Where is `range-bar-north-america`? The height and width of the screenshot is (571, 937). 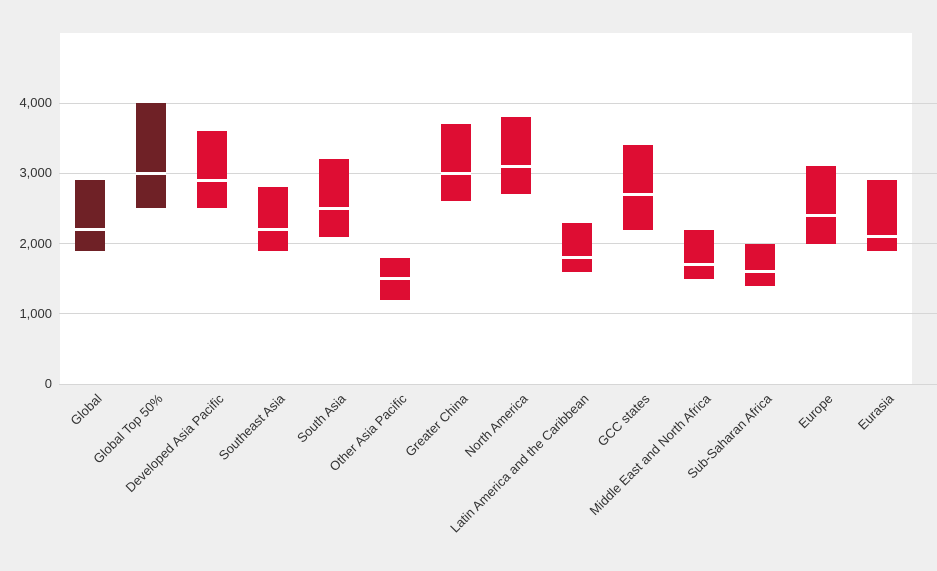
range-bar-north-america is located at coordinates (516, 156).